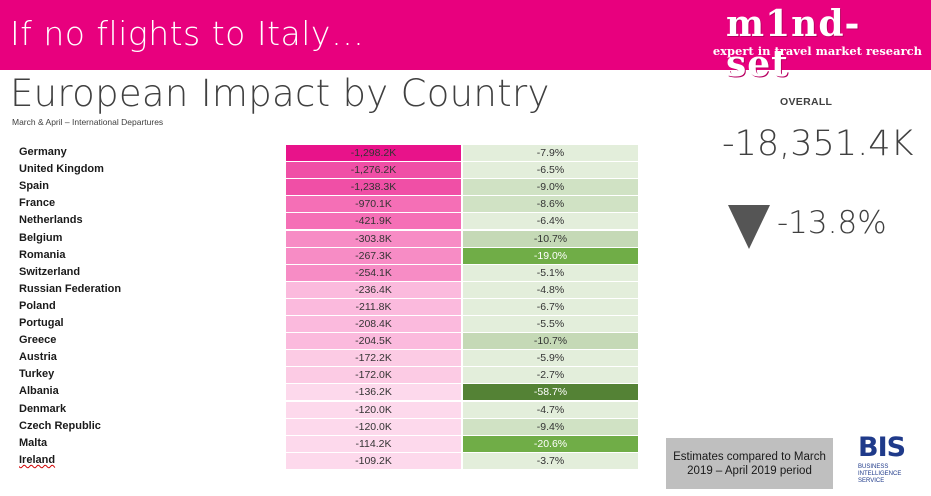  What do you see at coordinates (38, 357) in the screenshot?
I see `country-label: Austria` at bounding box center [38, 357].